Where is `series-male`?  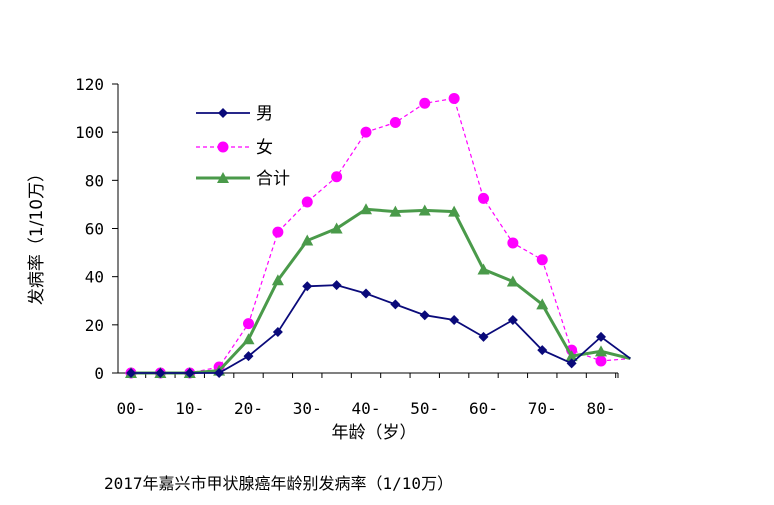 series-male is located at coordinates (378, 329).